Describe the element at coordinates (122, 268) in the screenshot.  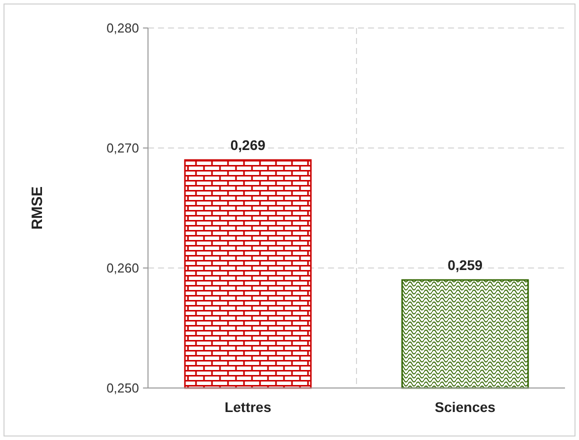
I see `y-tick-label: 0,260` at that location.